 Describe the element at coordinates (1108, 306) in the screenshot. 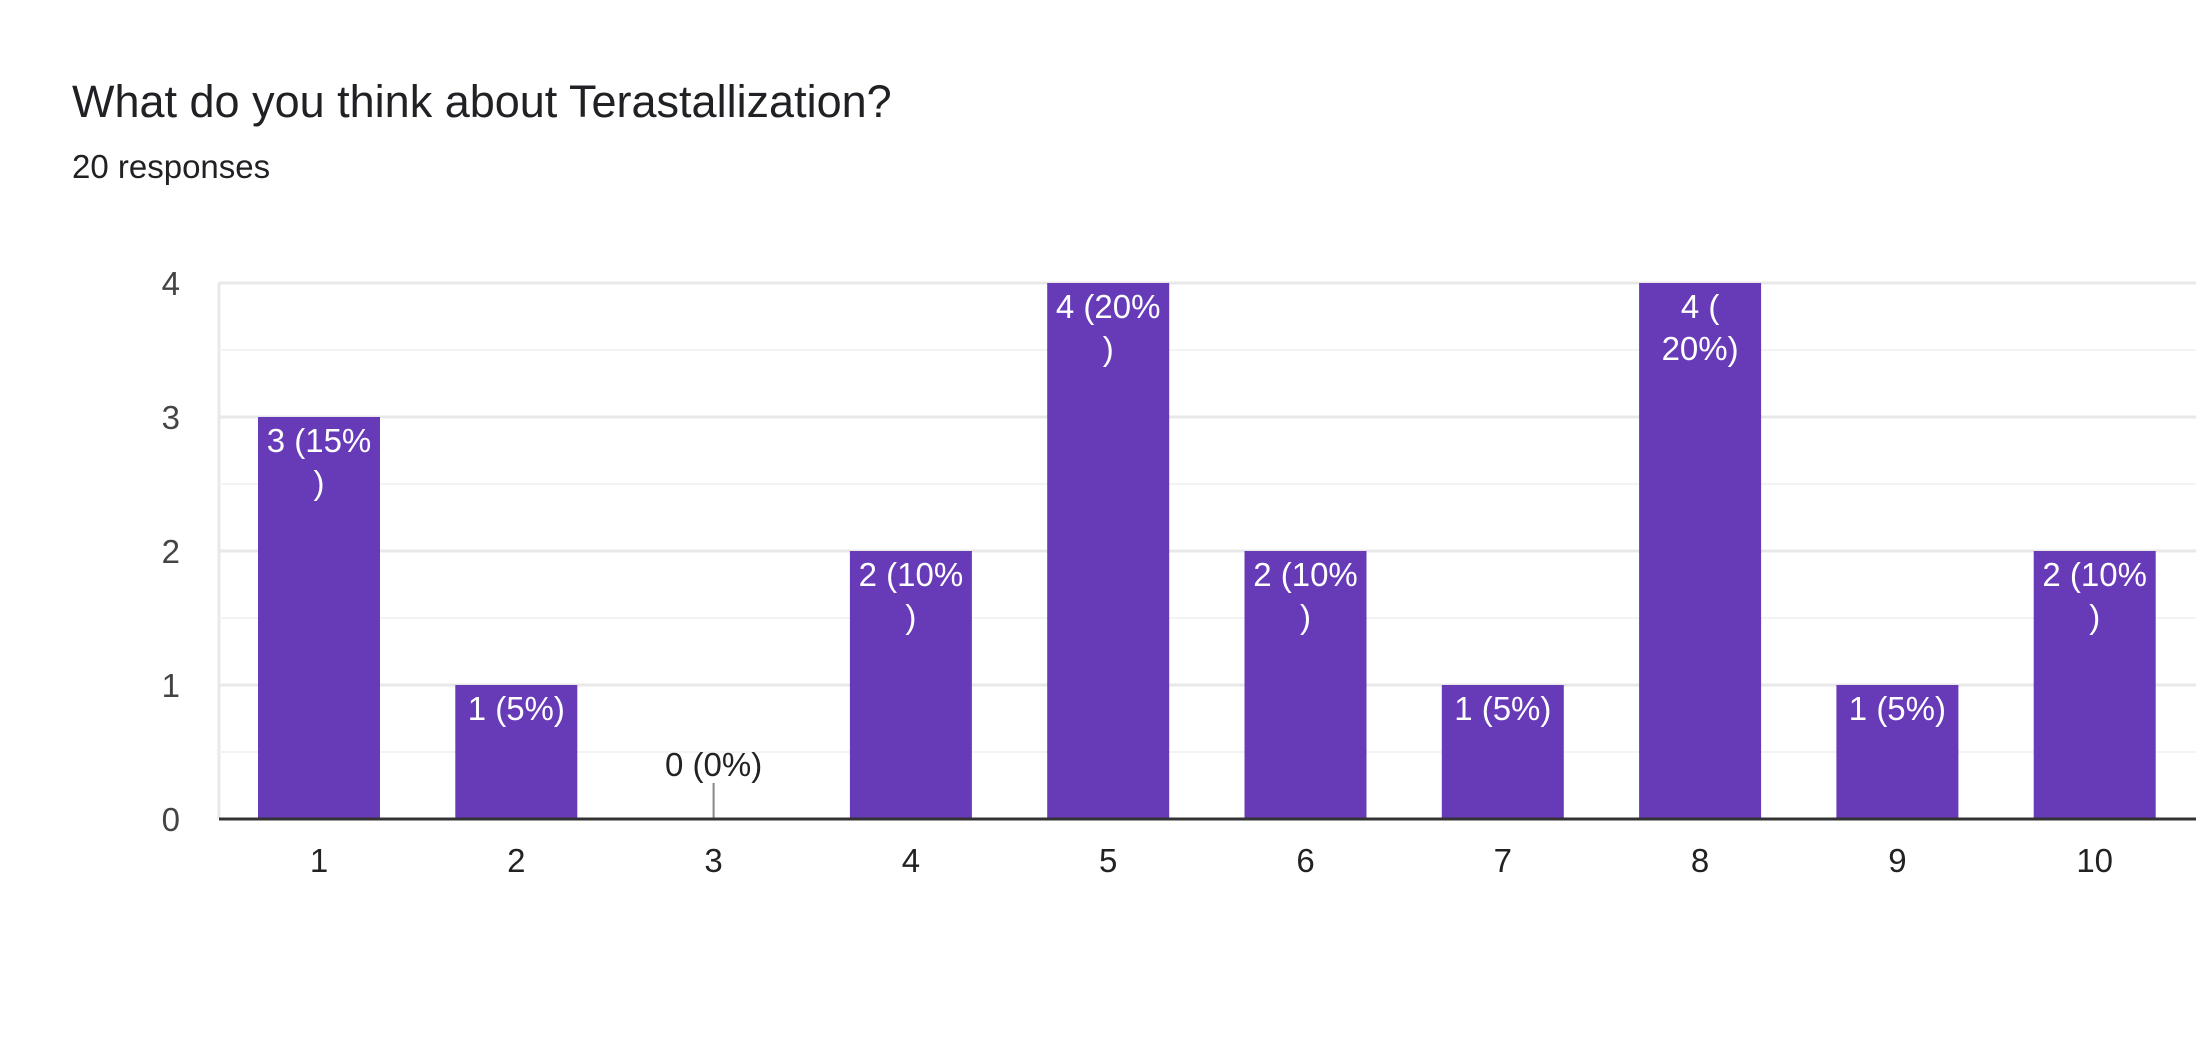

I see `data-label: 4 (20%` at that location.